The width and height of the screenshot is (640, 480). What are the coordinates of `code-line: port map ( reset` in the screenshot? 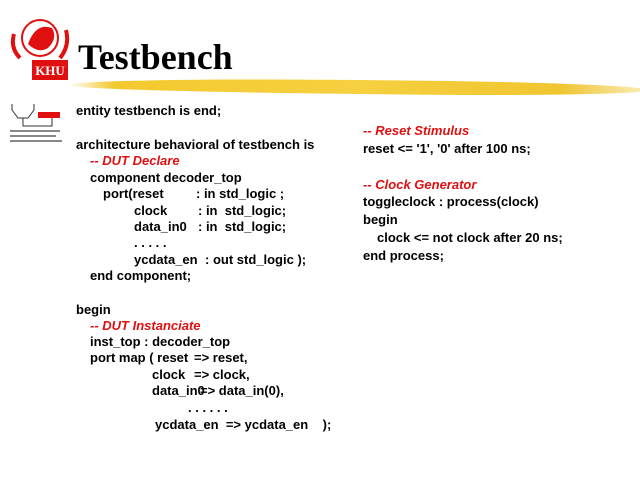 It's located at (139, 357).